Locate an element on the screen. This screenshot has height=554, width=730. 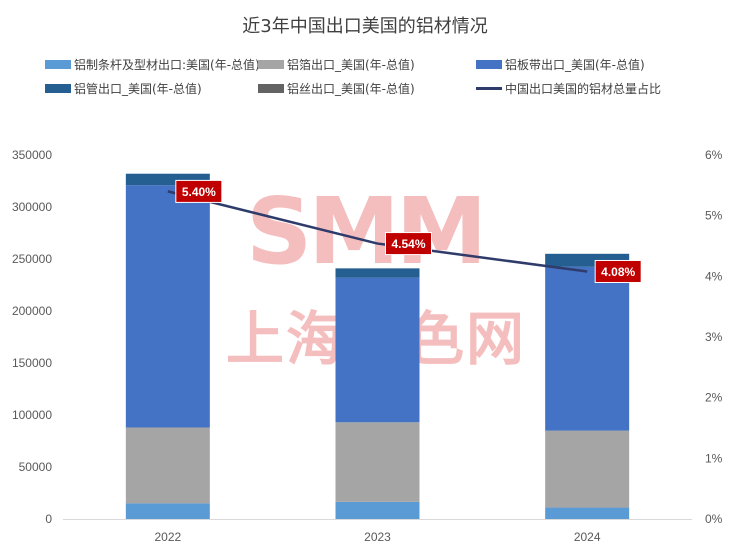
legend-label: 中国出口美国的铝材总量占比 is located at coordinates (583, 89).